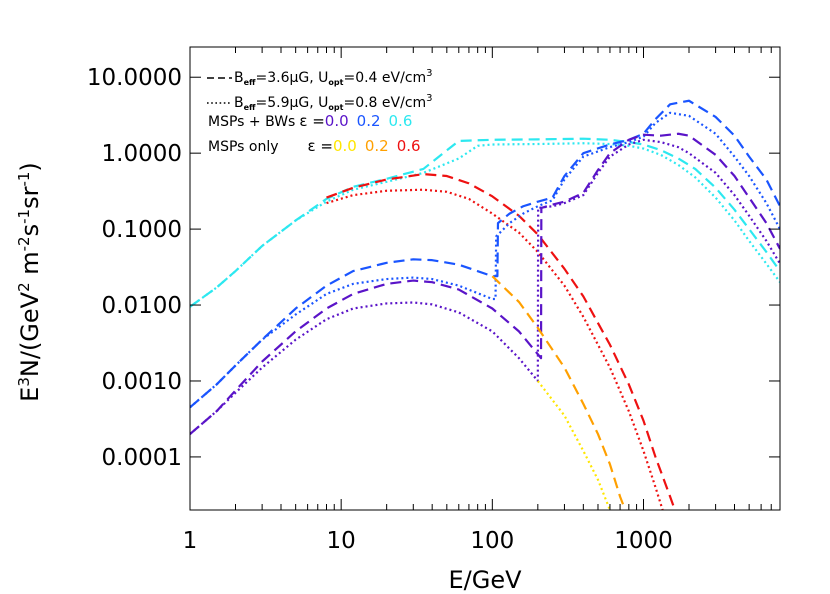  I want to click on x-axis-title: E/GeV, so click(485, 580).